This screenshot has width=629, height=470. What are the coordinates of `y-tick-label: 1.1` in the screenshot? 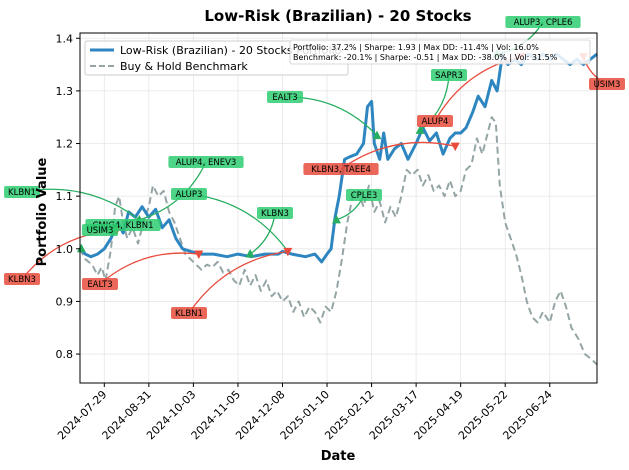 It's located at (65, 196).